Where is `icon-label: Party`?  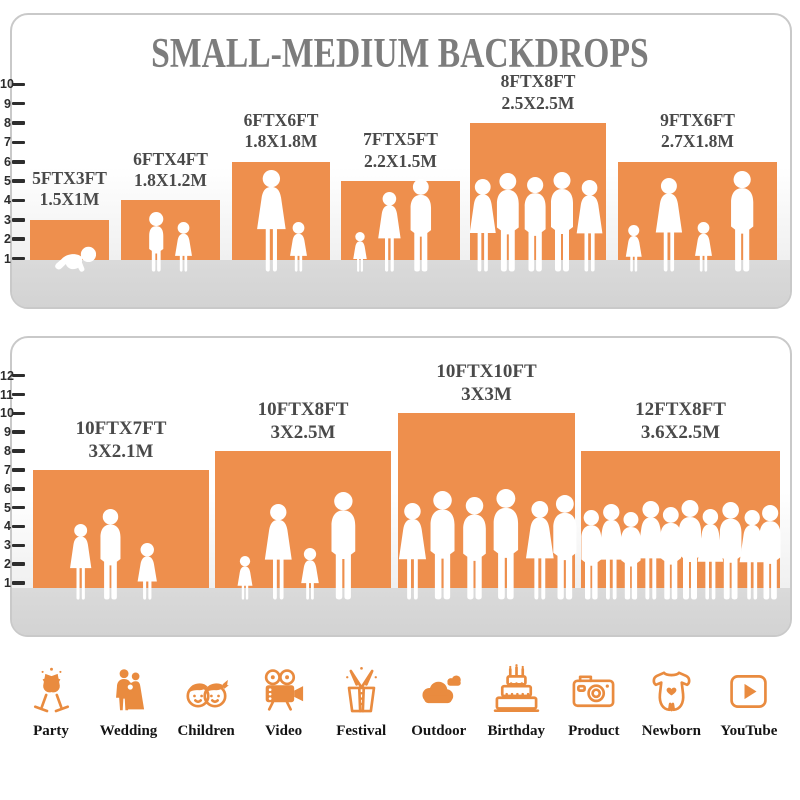
icon-label: Party is located at coordinates (51, 731).